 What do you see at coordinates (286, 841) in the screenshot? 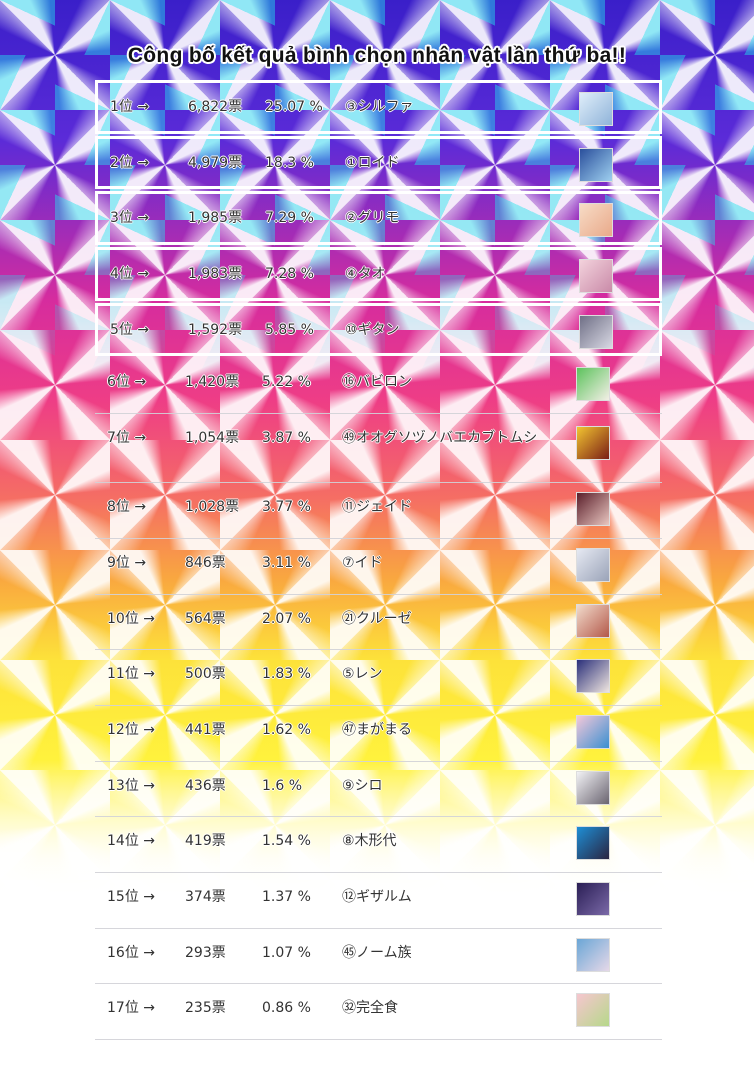
I see `percent-cell: 1.54 %` at bounding box center [286, 841].